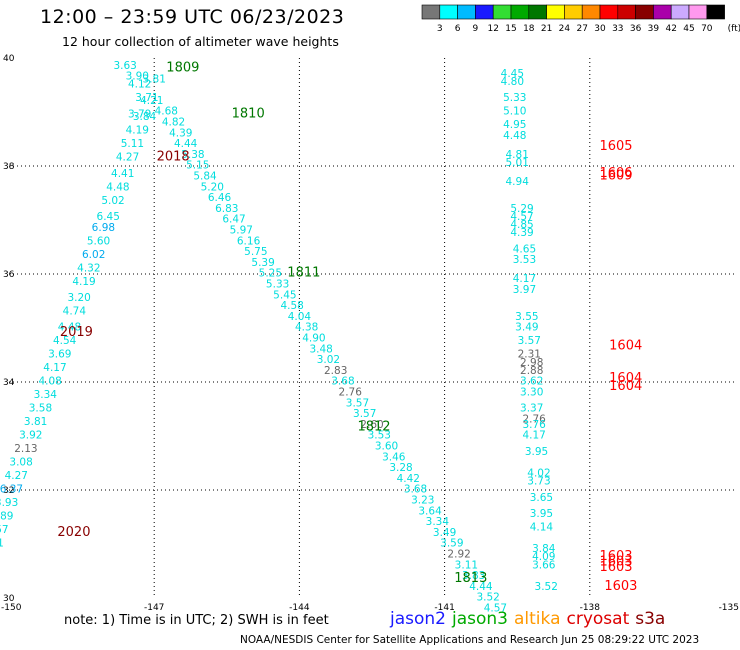  I want to click on scale-tick-label: 33, so click(617, 29).